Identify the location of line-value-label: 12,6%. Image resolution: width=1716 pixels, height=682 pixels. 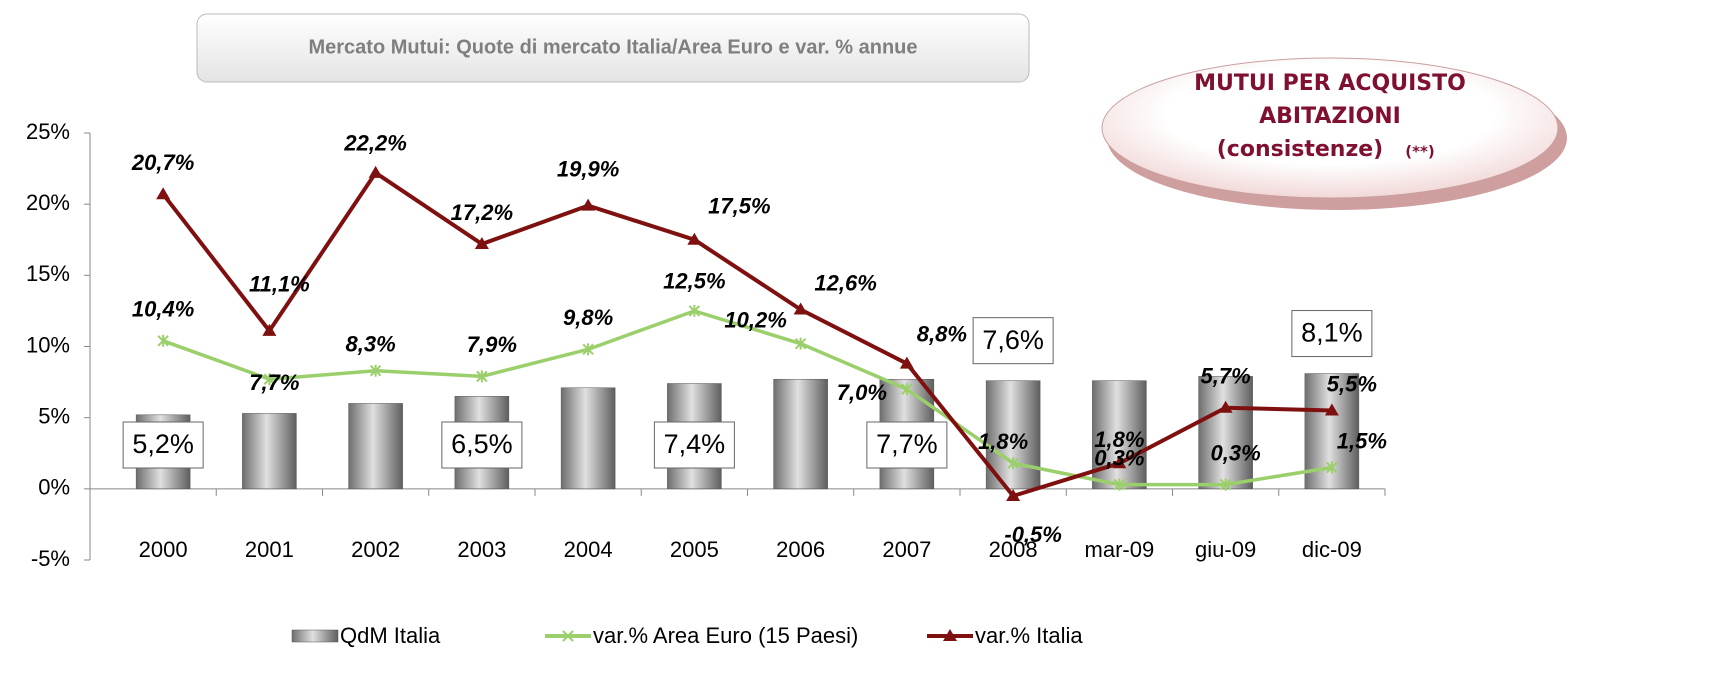
(845, 282).